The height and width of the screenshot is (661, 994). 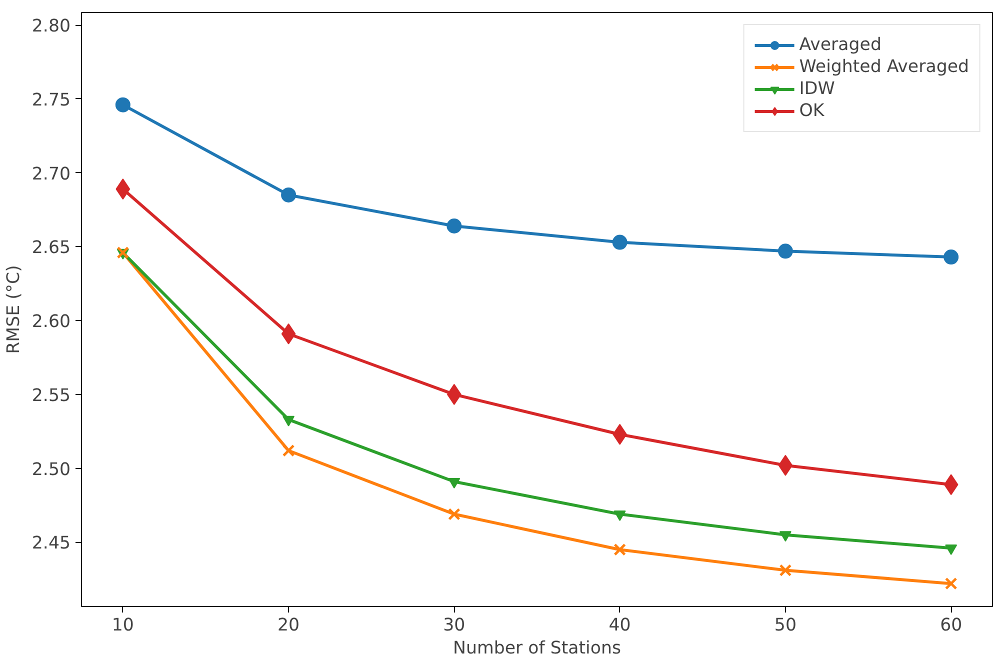 What do you see at coordinates (537, 648) in the screenshot?
I see `x-axis-title: Number of Stations` at bounding box center [537, 648].